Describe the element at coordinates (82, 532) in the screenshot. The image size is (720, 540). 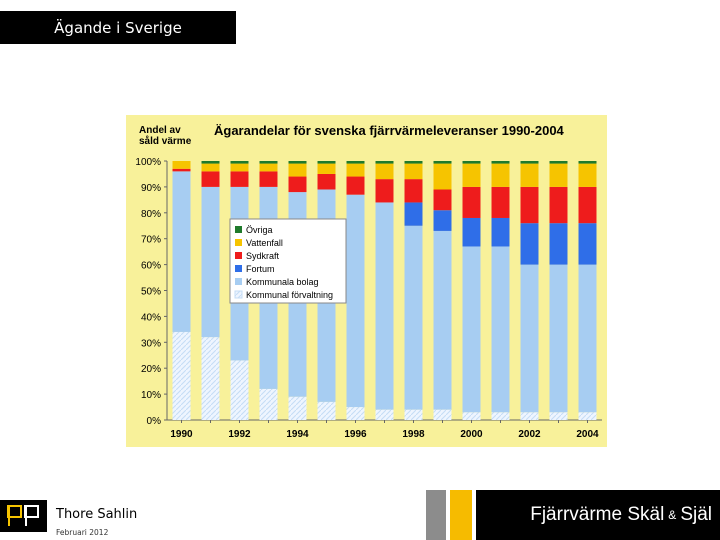
I see `presentation-date: Februari 2012` at that location.